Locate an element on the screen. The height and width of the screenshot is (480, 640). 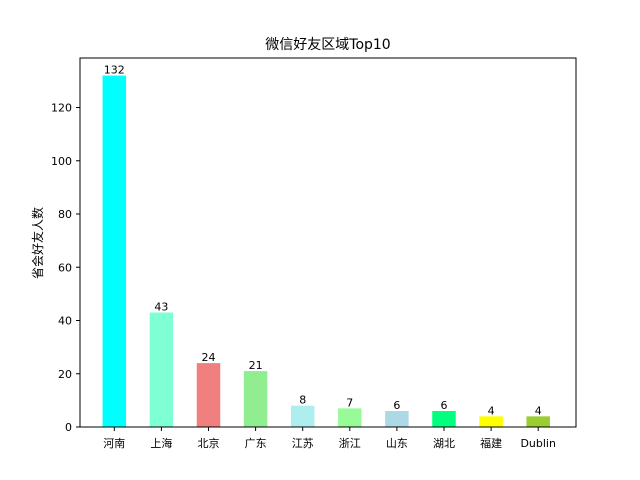
x-tick-label: 北京 is located at coordinates (209, 443).